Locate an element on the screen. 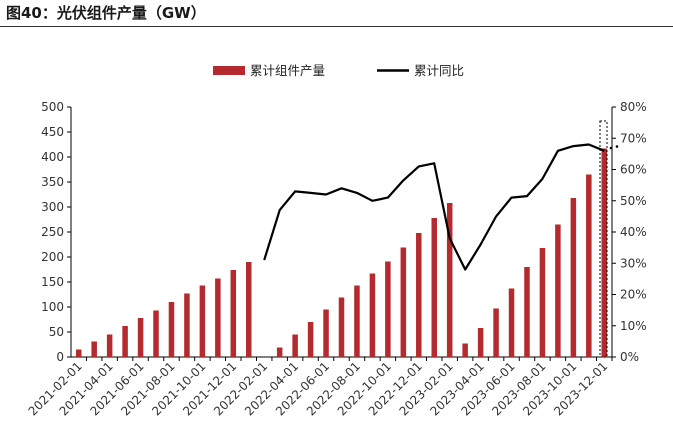 The width and height of the screenshot is (673, 443). y-left-tick-label: 400 is located at coordinates (52, 157).